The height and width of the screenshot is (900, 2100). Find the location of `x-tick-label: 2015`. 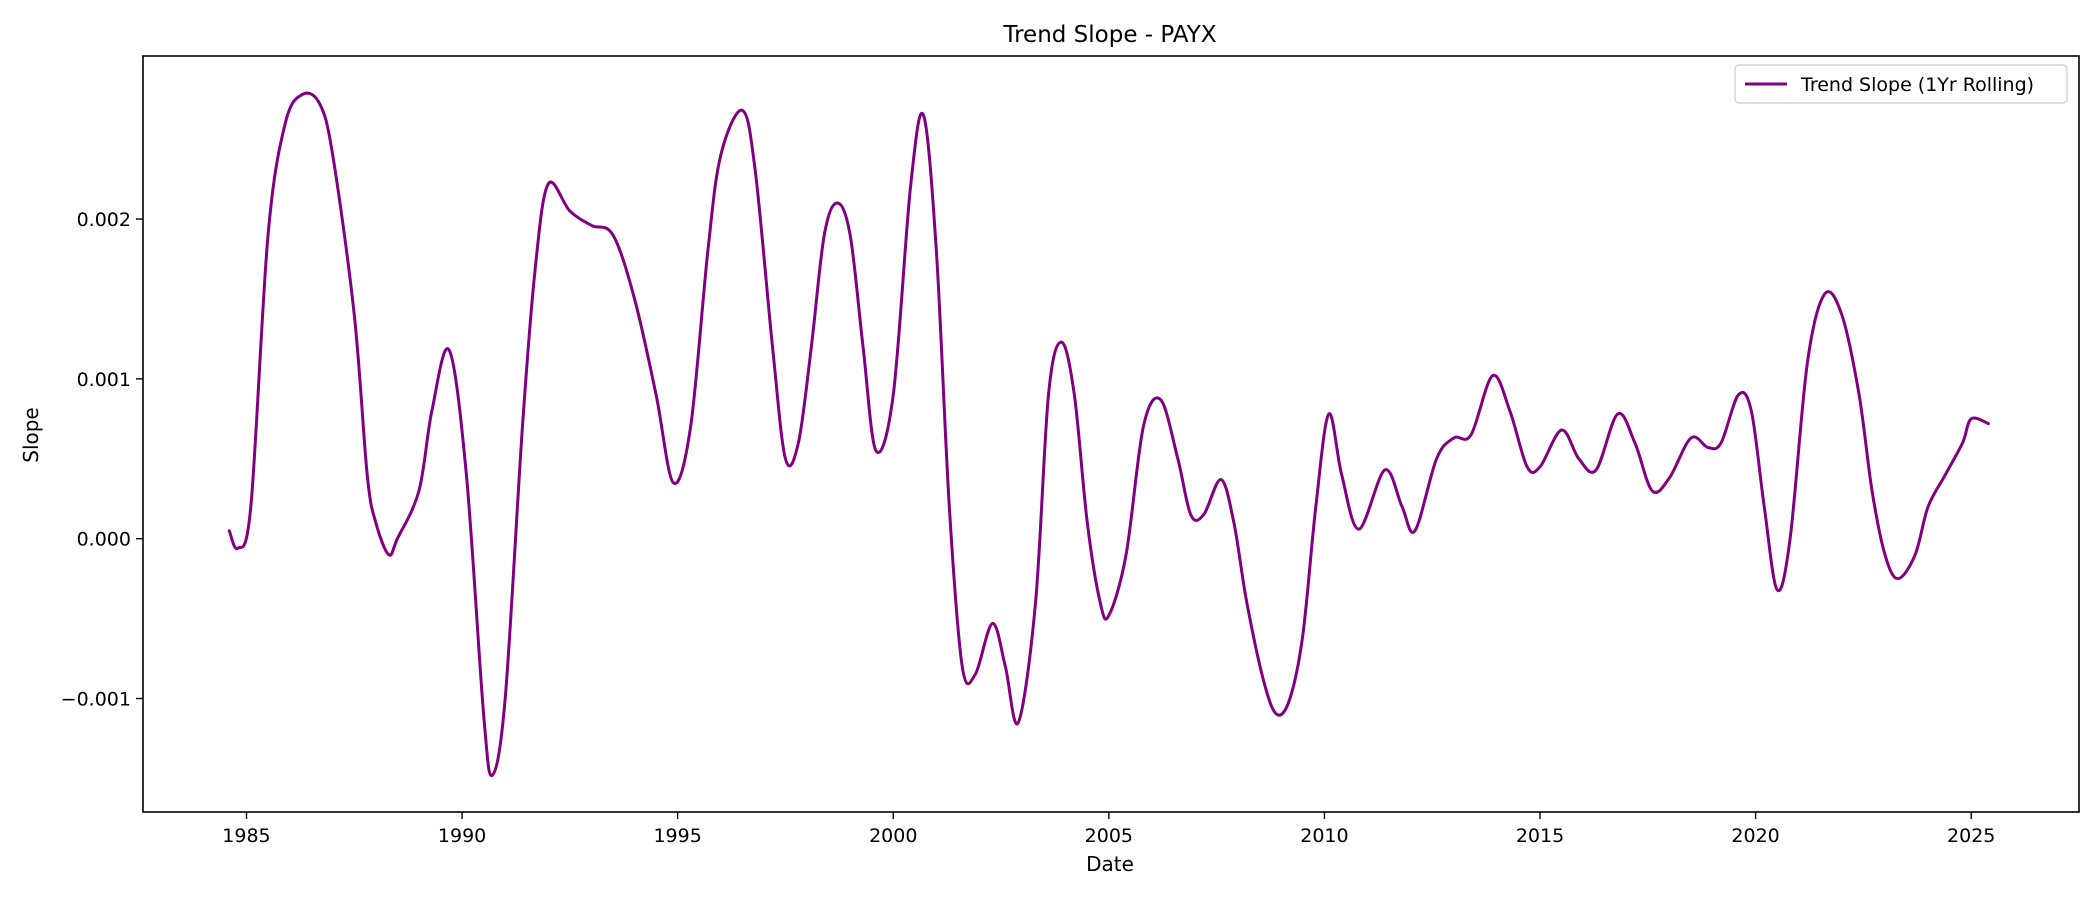

x-tick-label: 2015 is located at coordinates (1540, 836).